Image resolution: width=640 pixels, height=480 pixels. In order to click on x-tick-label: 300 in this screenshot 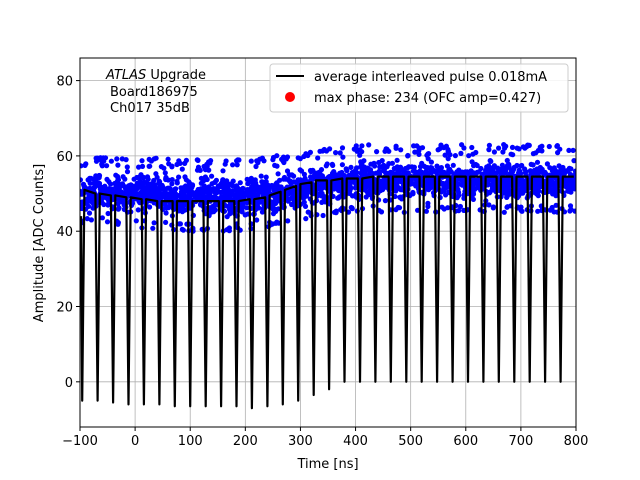, I will do `click(300, 441)`.